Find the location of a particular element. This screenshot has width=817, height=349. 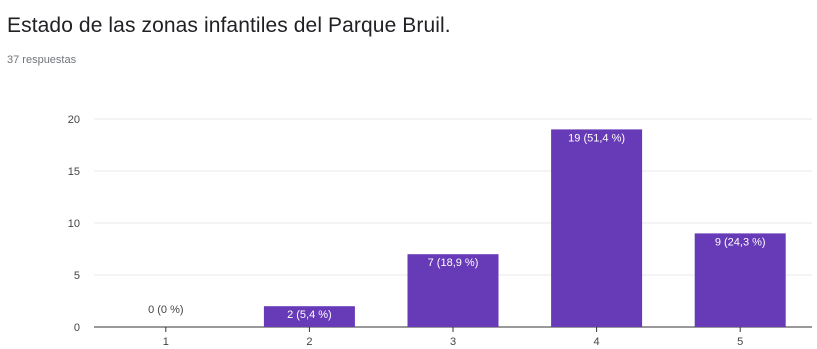

y-tick-label: 20 is located at coordinates (74, 120).